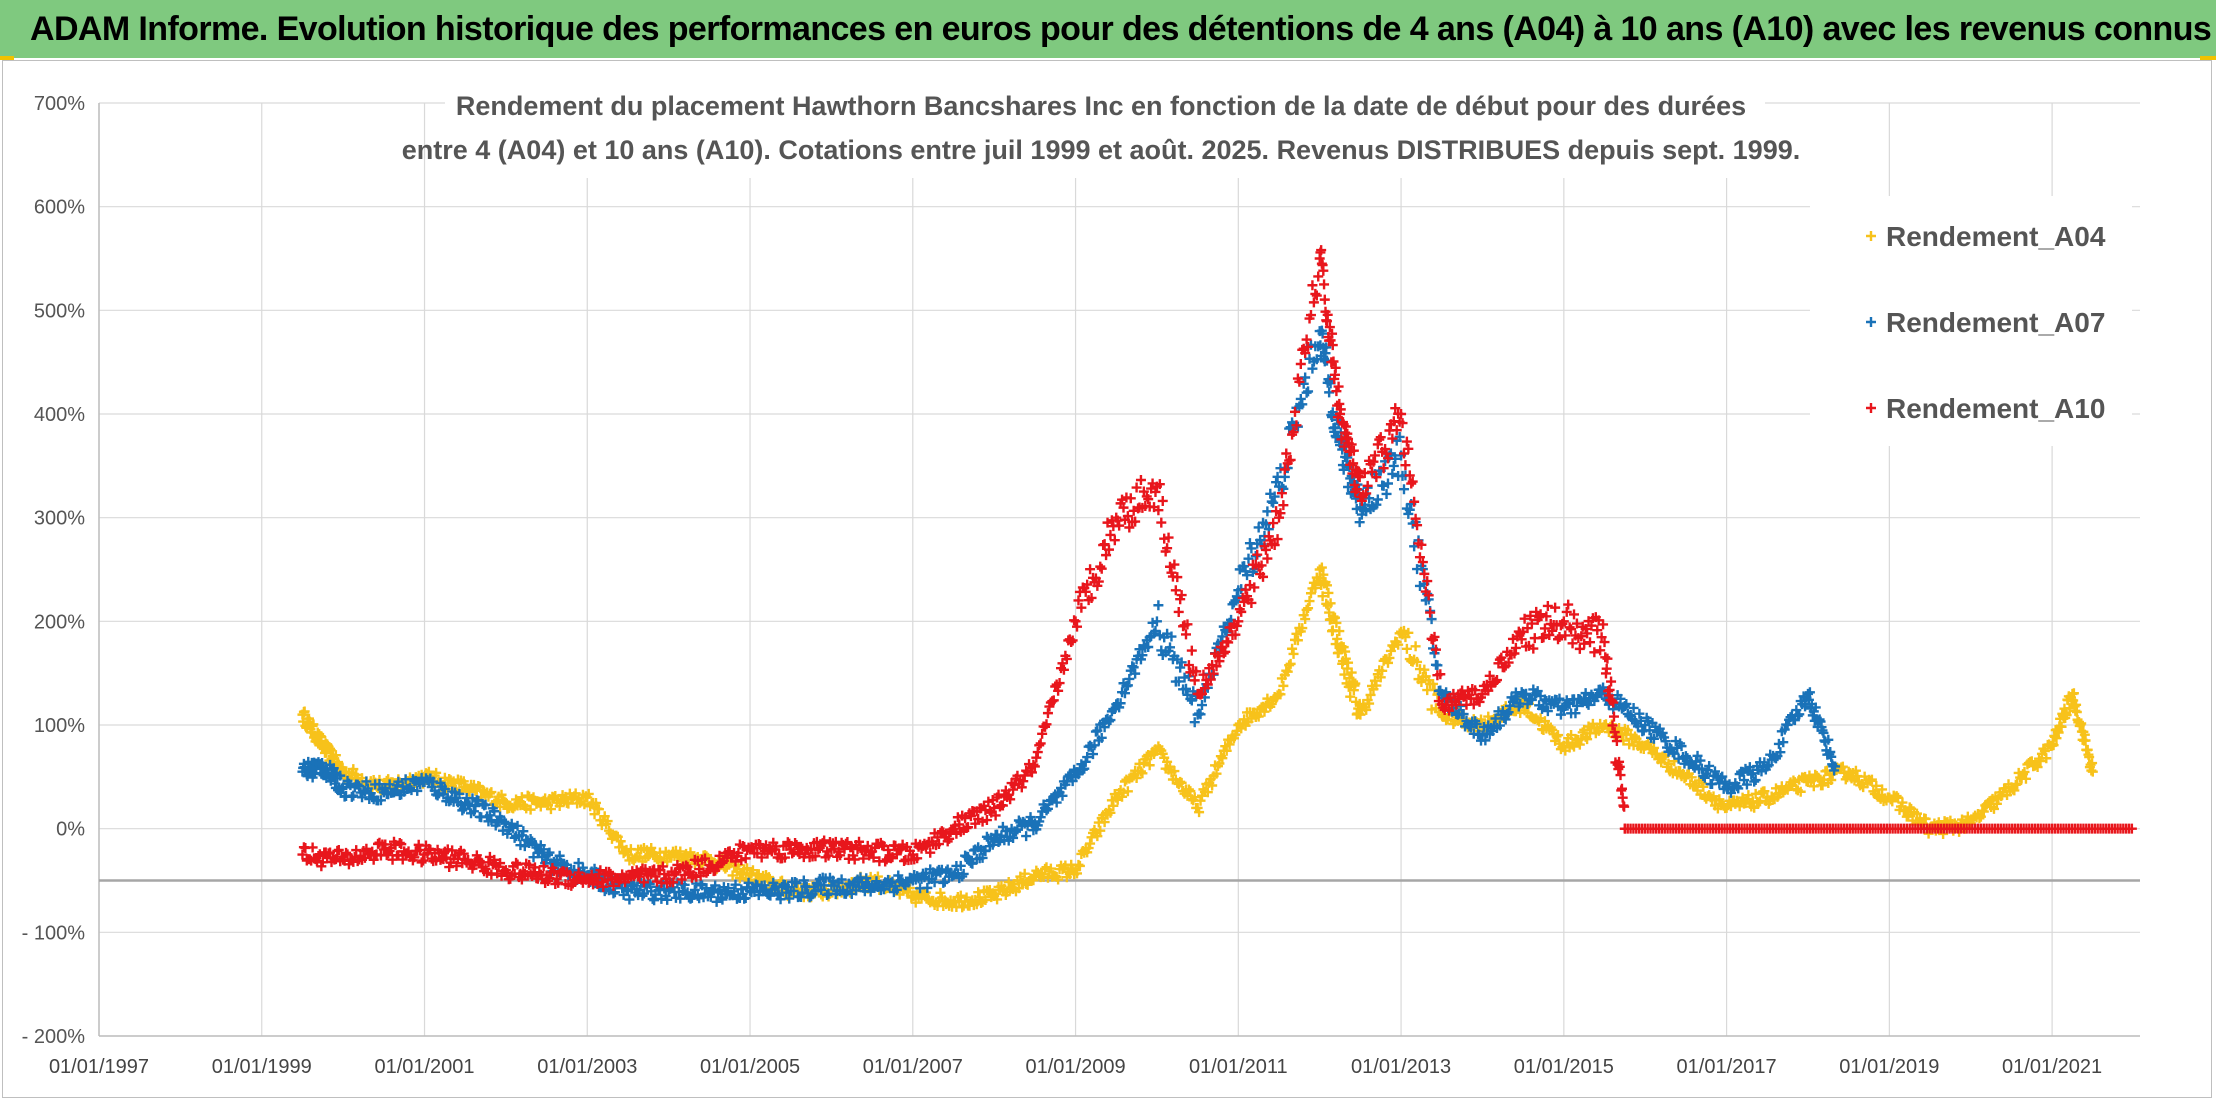 The image size is (2216, 1102). Describe the element at coordinates (587, 1067) in the screenshot. I see `x-tick-label: 01/01/2003` at that location.